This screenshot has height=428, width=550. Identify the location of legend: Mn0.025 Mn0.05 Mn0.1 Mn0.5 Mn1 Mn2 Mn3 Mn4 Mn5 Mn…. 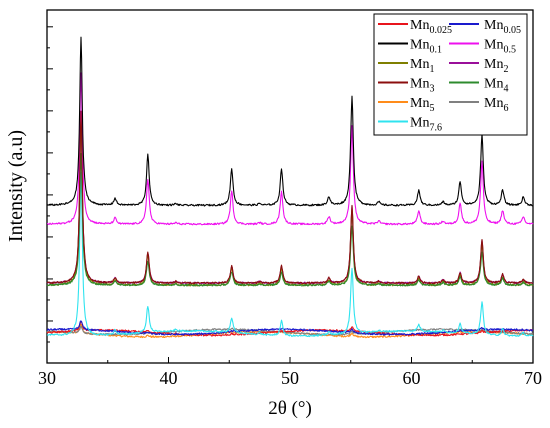
(450, 74).